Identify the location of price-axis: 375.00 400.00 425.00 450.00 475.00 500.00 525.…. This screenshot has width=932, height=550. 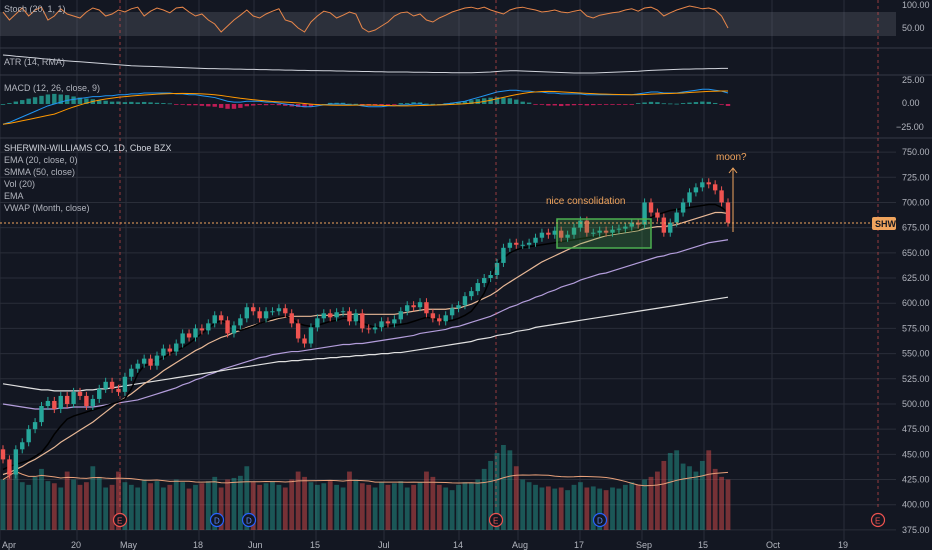
(916, 341).